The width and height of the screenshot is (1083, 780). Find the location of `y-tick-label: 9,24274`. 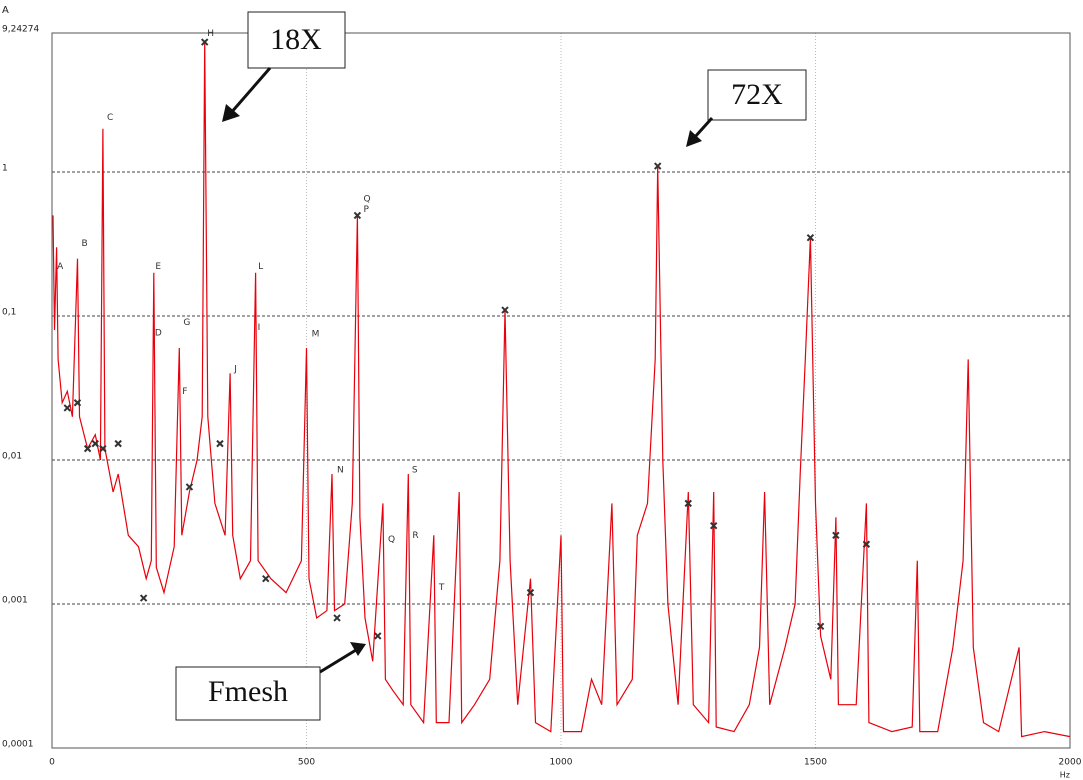

y-tick-label: 9,24274 is located at coordinates (20, 30).